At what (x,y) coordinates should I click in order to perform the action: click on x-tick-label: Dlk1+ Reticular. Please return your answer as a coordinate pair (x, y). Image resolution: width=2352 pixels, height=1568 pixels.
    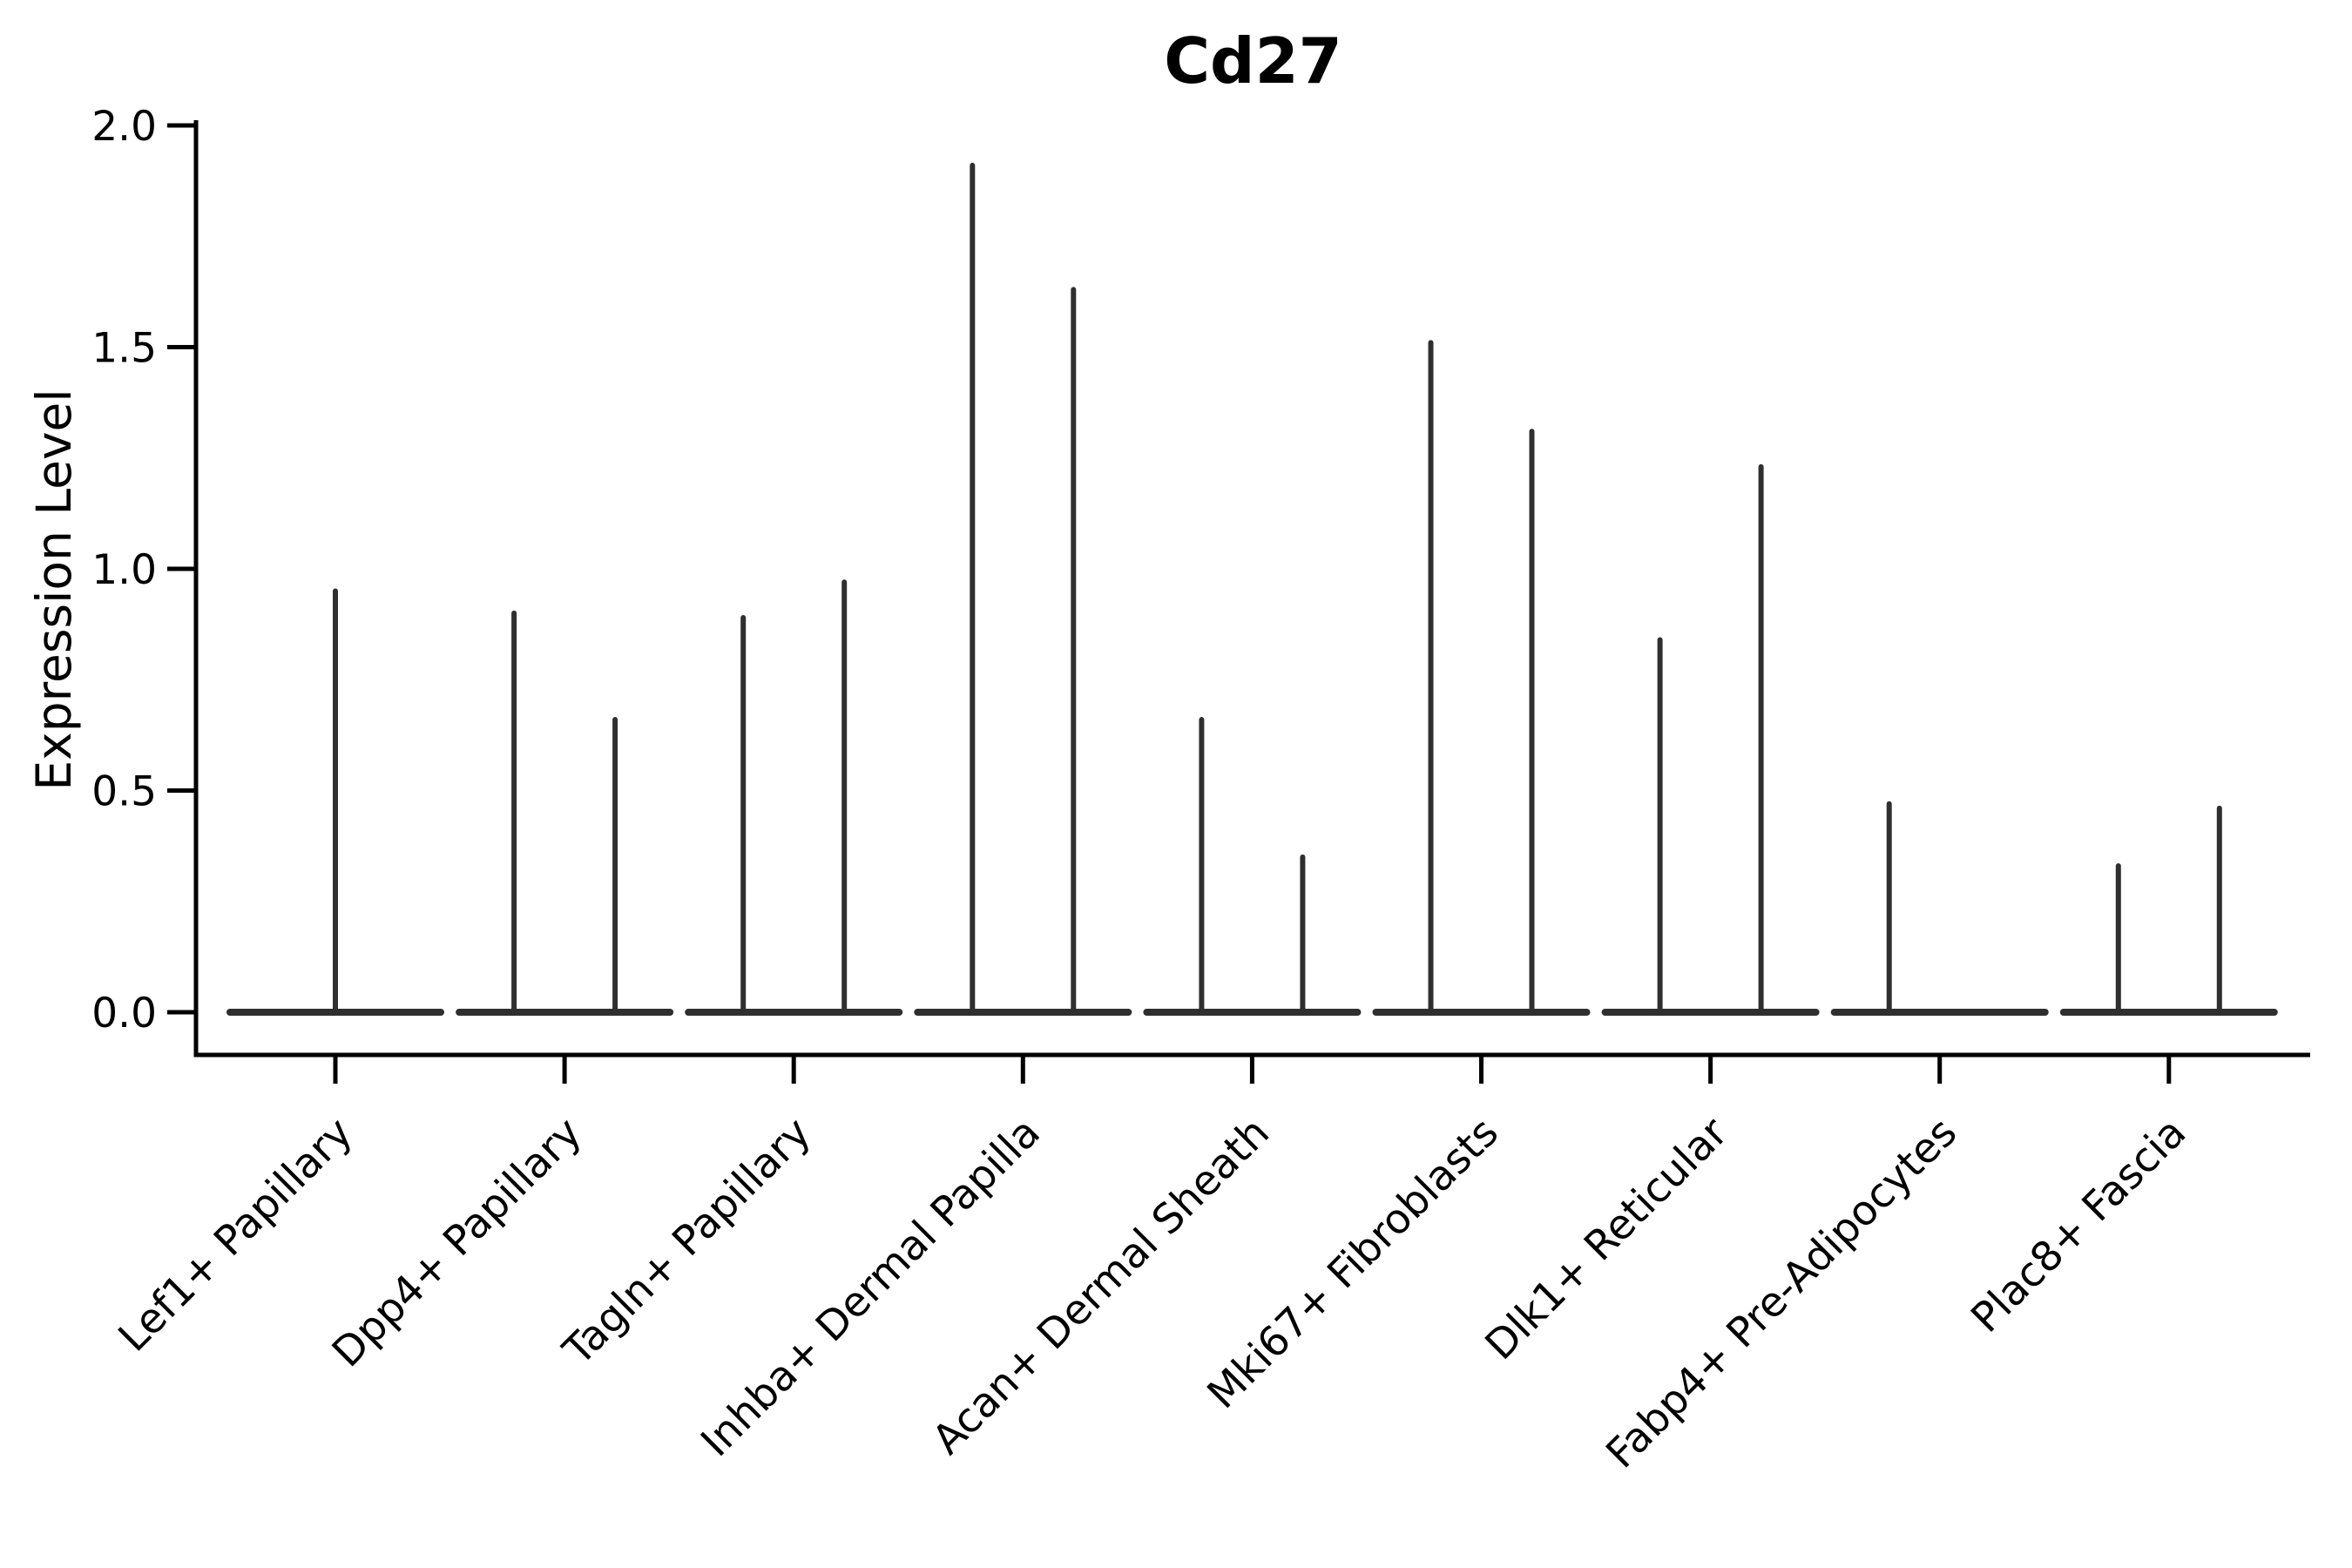
    Looking at the image, I should click on (1607, 1238).